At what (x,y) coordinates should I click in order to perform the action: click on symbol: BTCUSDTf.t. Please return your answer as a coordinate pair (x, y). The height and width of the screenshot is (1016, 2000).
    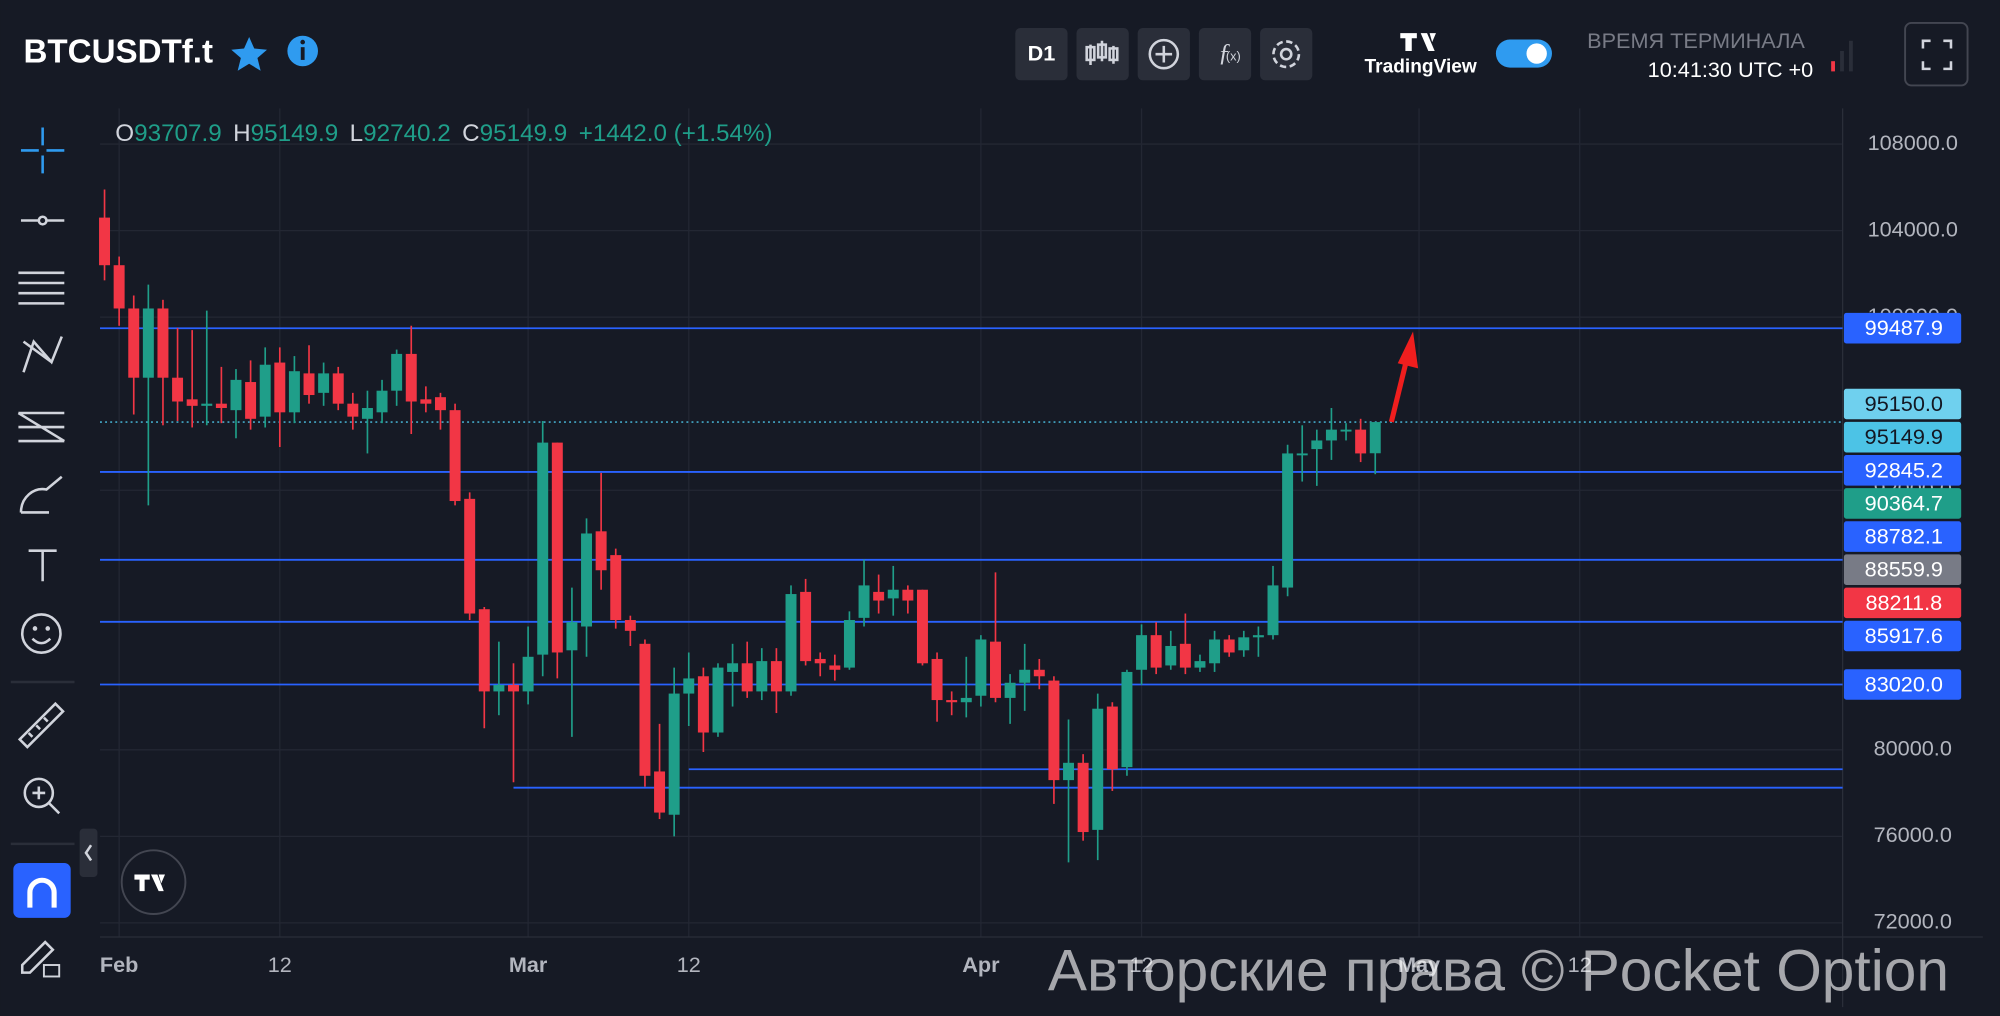
    Looking at the image, I should click on (119, 51).